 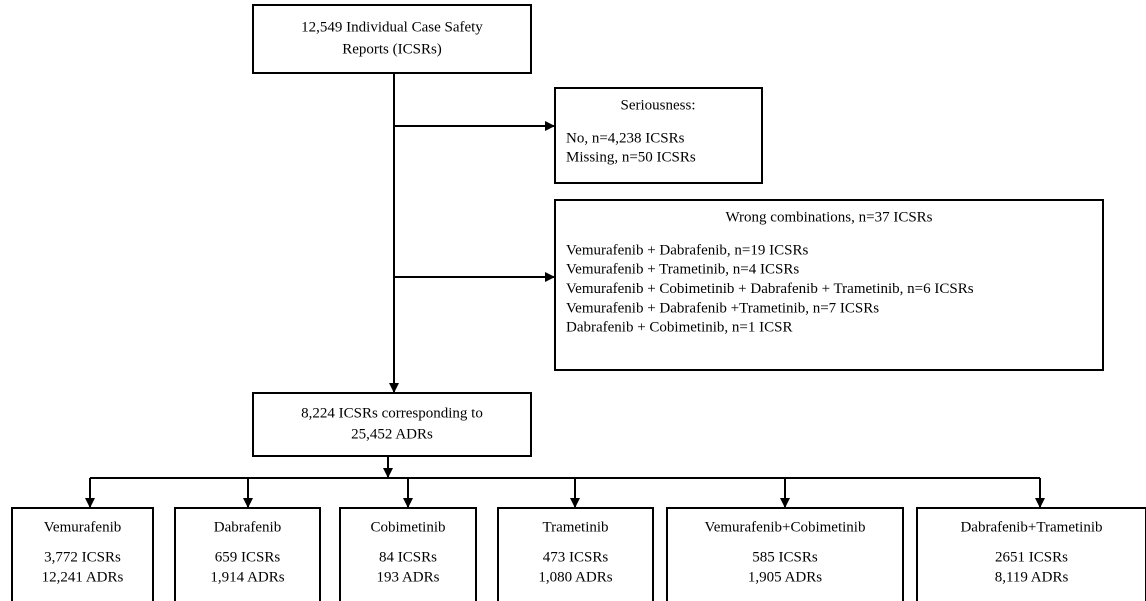 I want to click on group-name: Cobimetinib, so click(x=408, y=527).